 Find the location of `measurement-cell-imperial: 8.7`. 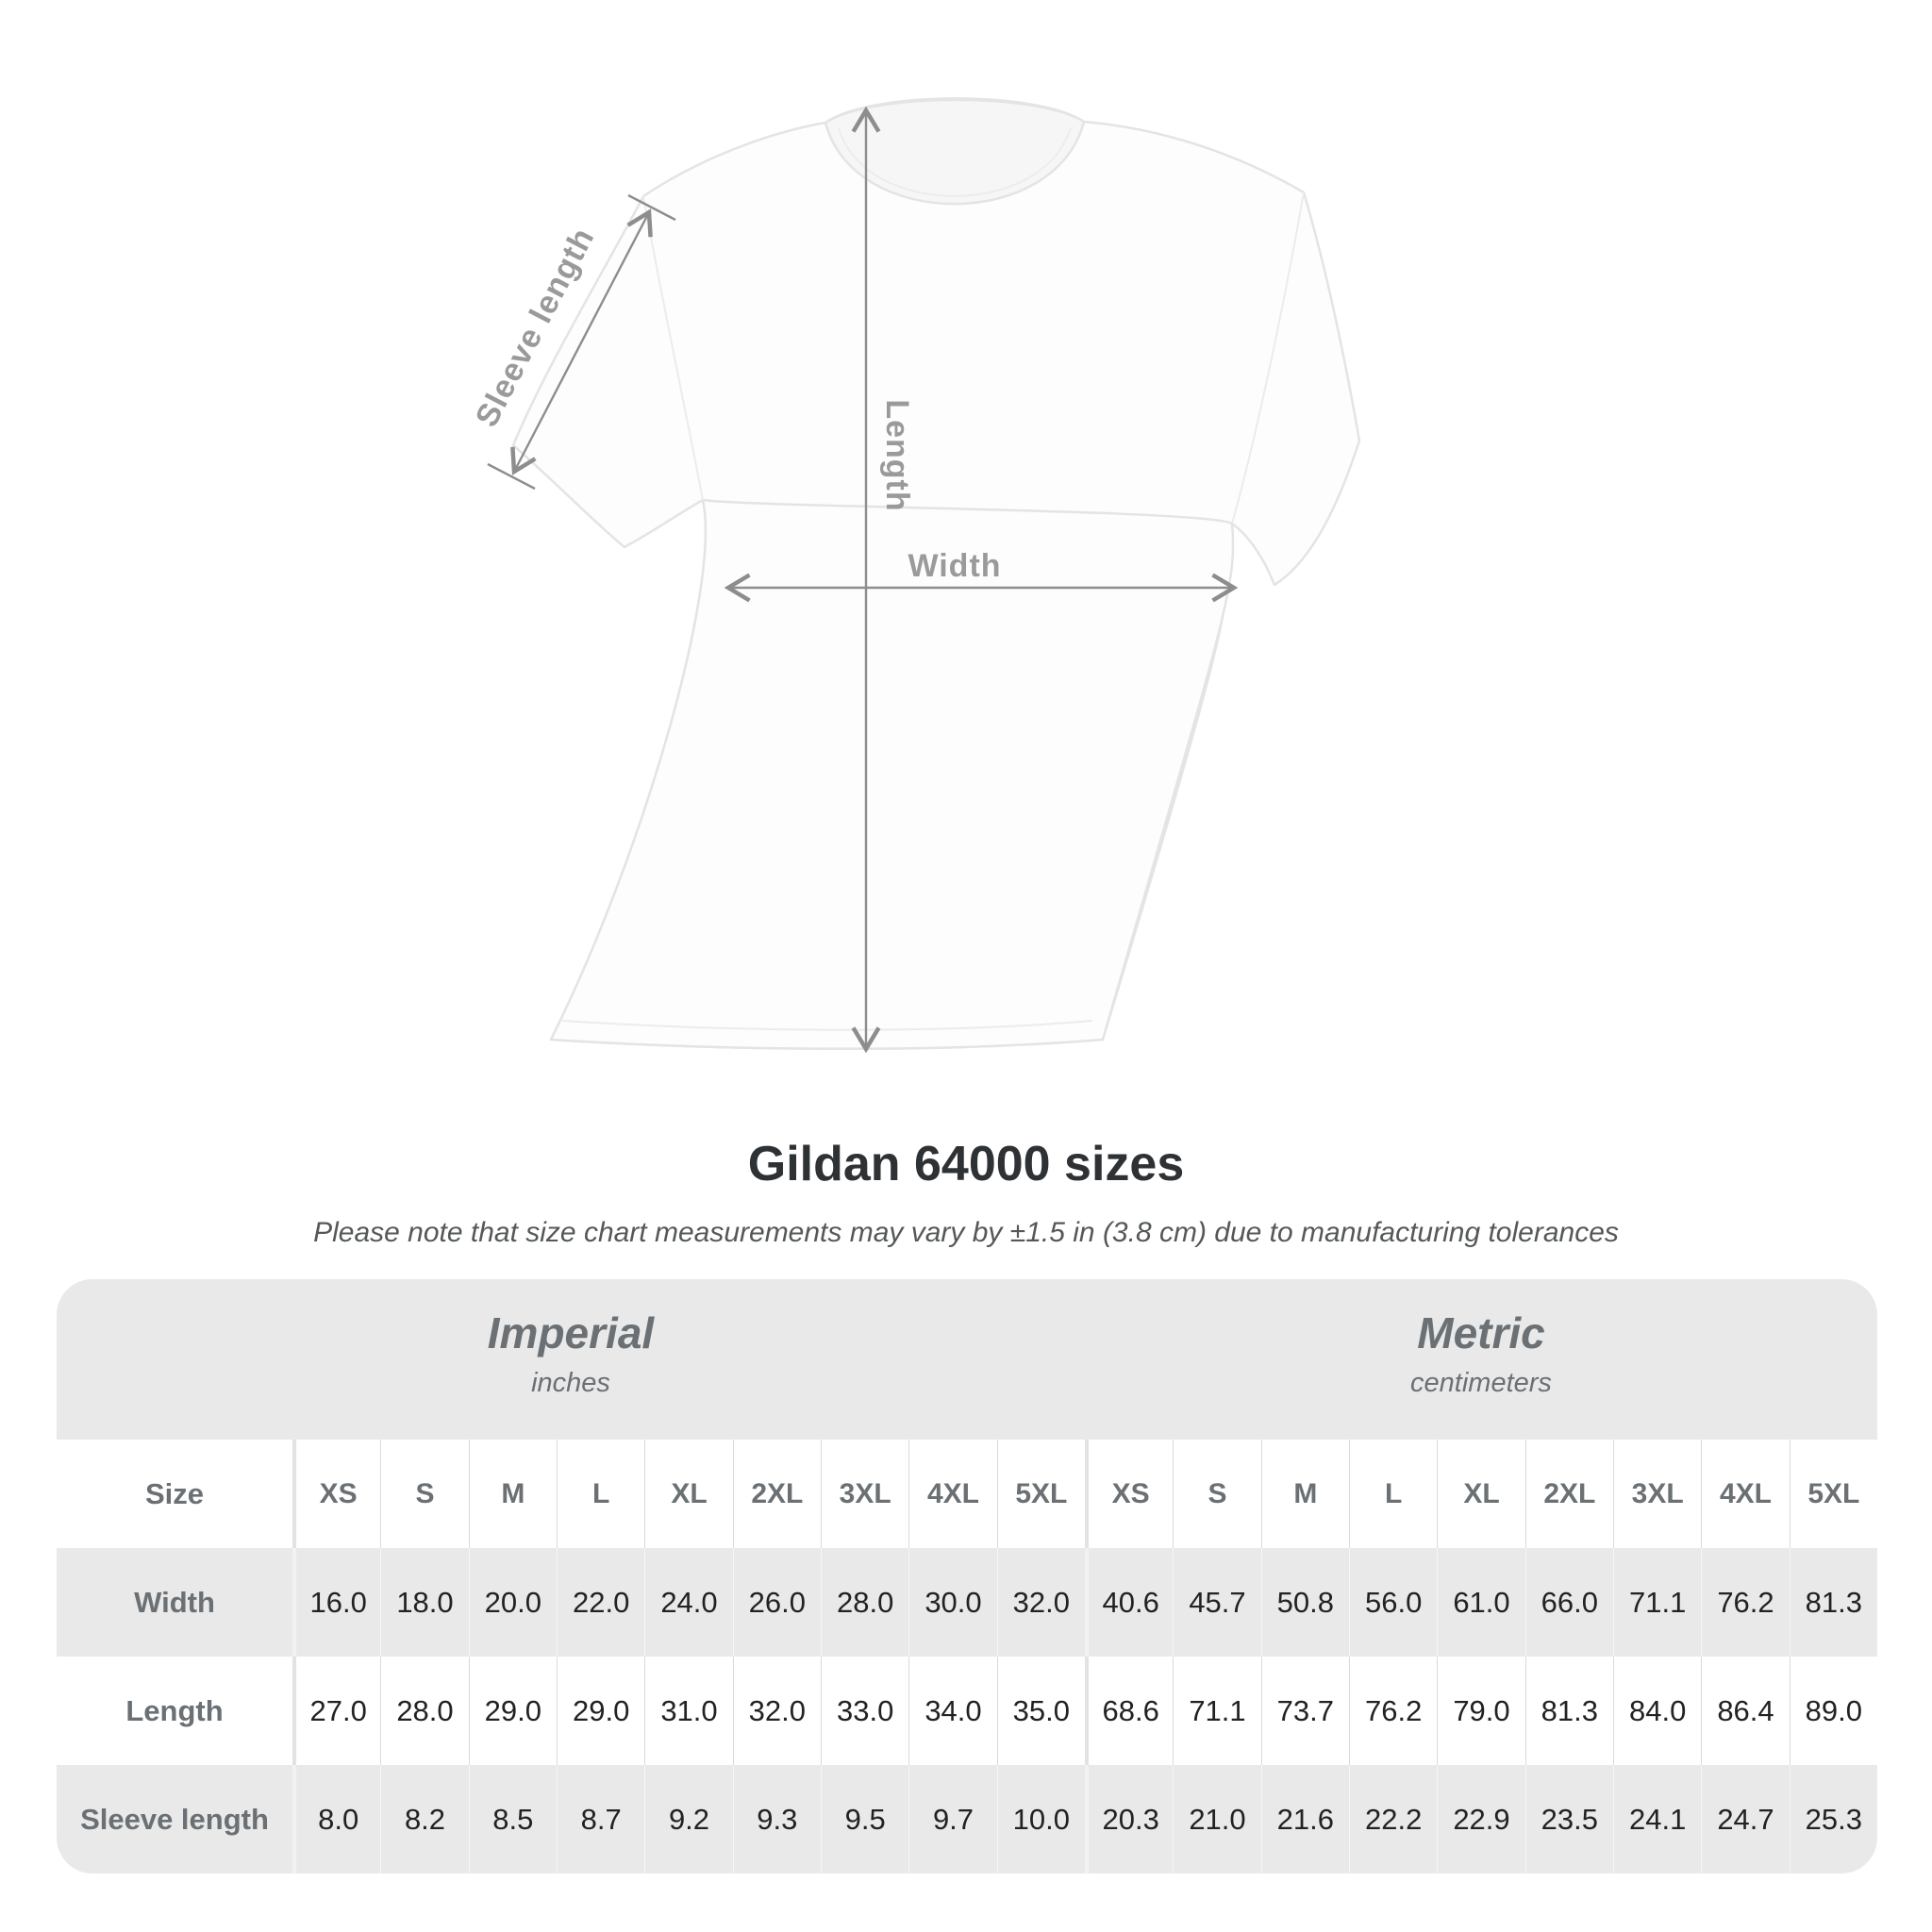

measurement-cell-imperial: 8.7 is located at coordinates (600, 1819).